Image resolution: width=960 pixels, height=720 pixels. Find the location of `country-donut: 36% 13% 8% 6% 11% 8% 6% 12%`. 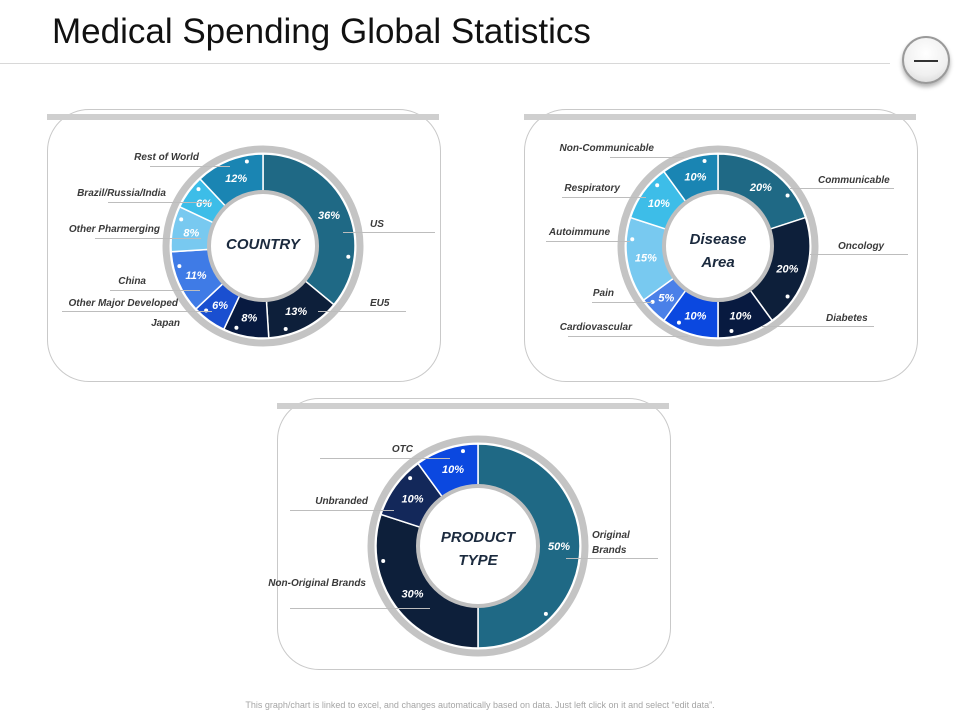

country-donut: 36% 13% 8% 6% 11% 8% 6% 12% is located at coordinates (263, 246).